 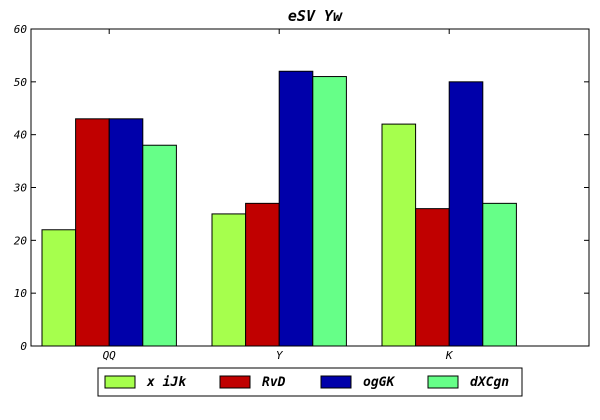 What do you see at coordinates (379, 382) in the screenshot?
I see `legend-label: ogGK` at bounding box center [379, 382].